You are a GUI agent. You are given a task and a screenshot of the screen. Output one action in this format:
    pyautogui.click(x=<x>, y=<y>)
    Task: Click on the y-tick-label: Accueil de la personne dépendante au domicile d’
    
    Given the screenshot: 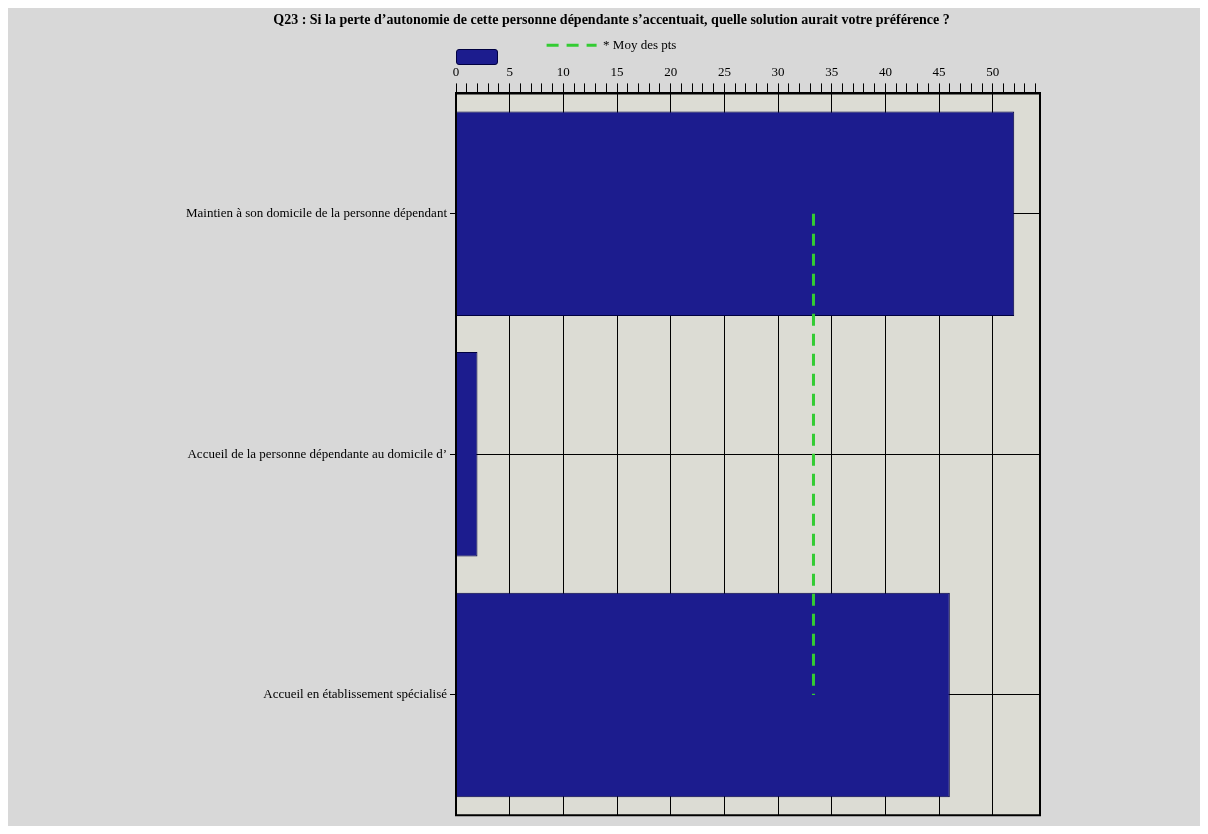 What is the action you would take?
    pyautogui.click(x=317, y=453)
    